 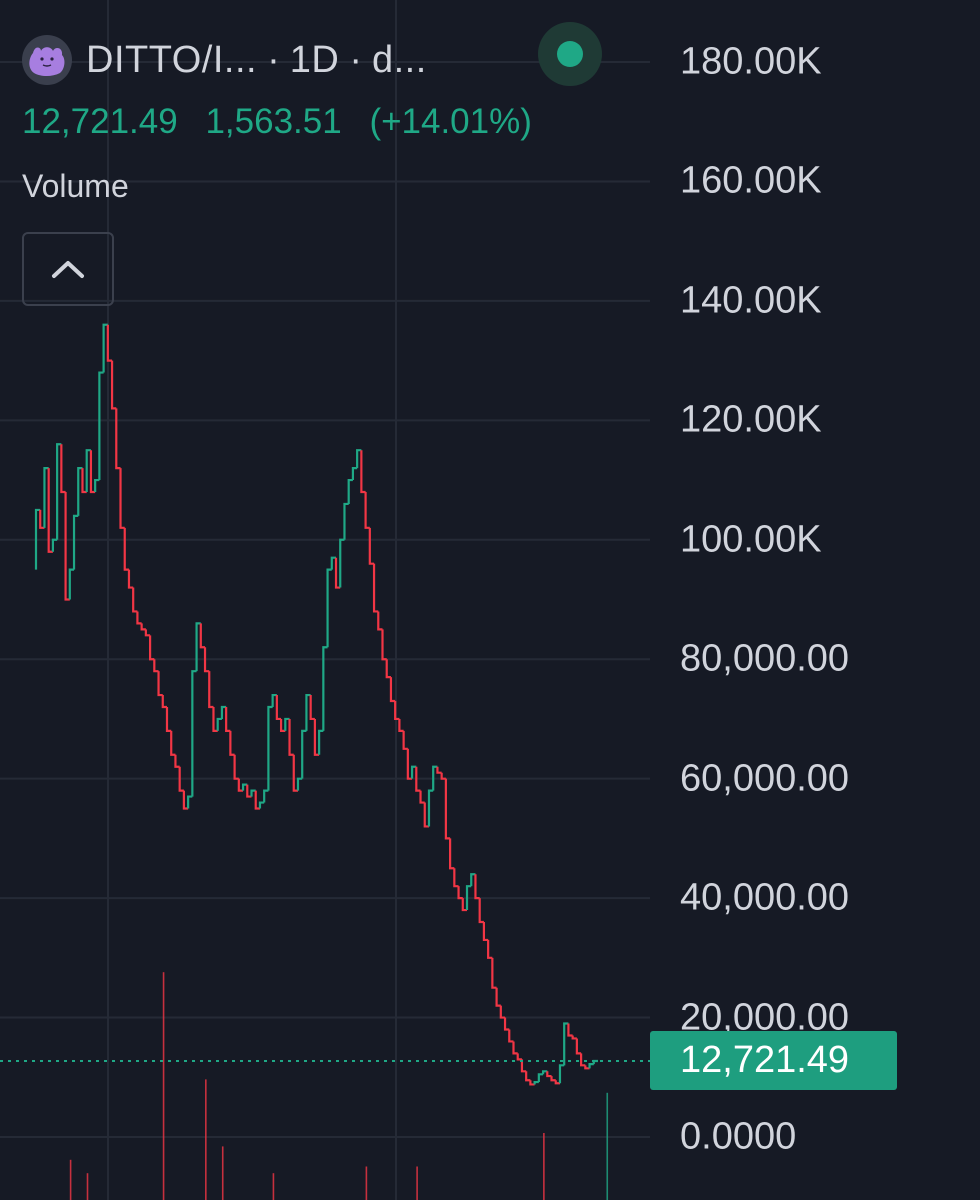 What do you see at coordinates (273, 121) in the screenshot?
I see `change-value: 1,563.51` at bounding box center [273, 121].